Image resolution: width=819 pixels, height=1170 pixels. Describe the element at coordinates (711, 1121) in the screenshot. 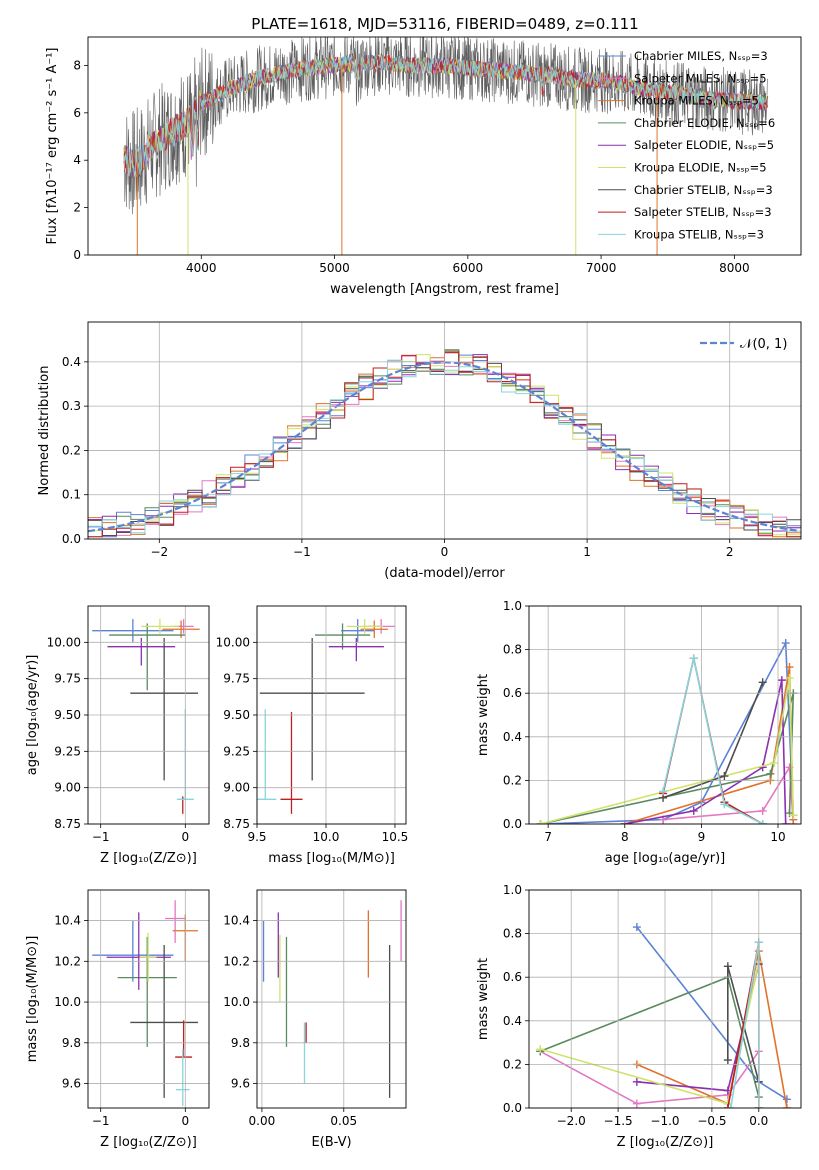

I see `x-tick-label: −0.5` at that location.